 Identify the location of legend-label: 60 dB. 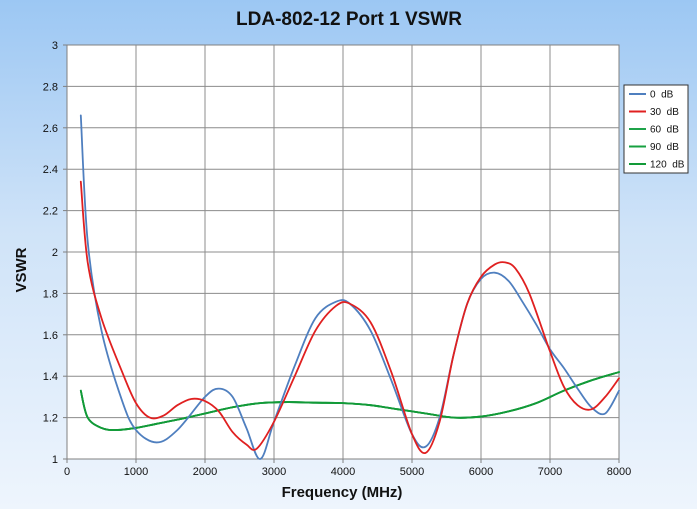
(664, 130).